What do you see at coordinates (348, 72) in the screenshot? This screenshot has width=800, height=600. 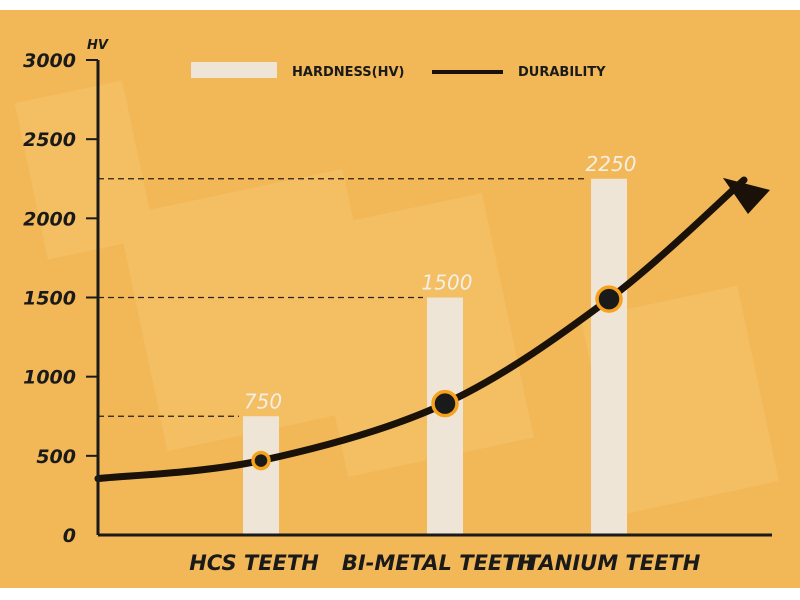 I see `legend-label-hardness: HARDNESS(HV)` at bounding box center [348, 72].